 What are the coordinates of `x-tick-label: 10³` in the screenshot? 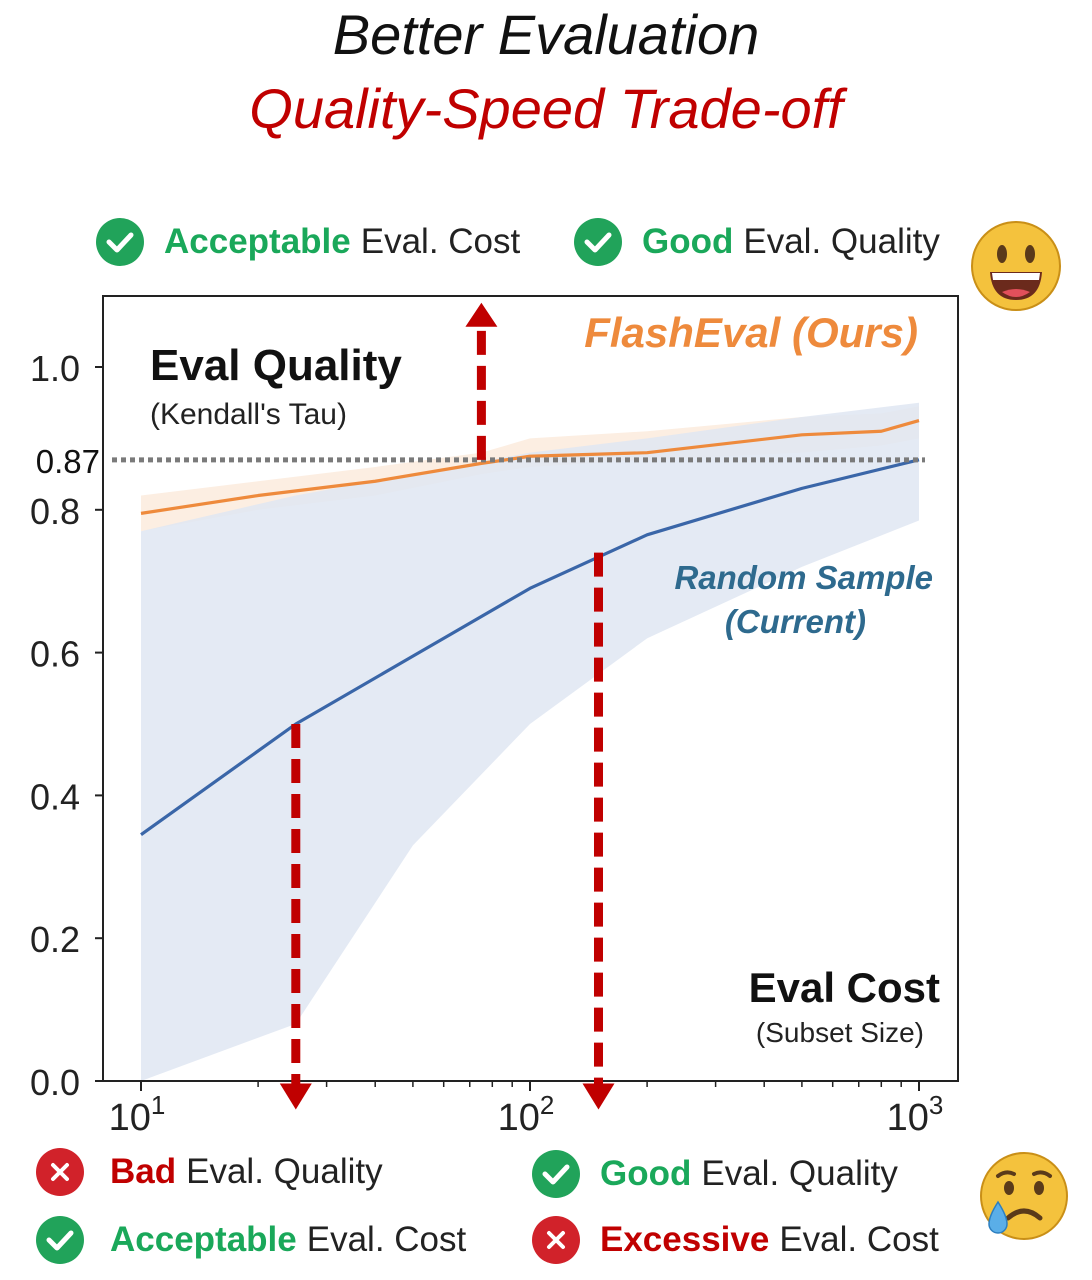 It's located at (915, 1114).